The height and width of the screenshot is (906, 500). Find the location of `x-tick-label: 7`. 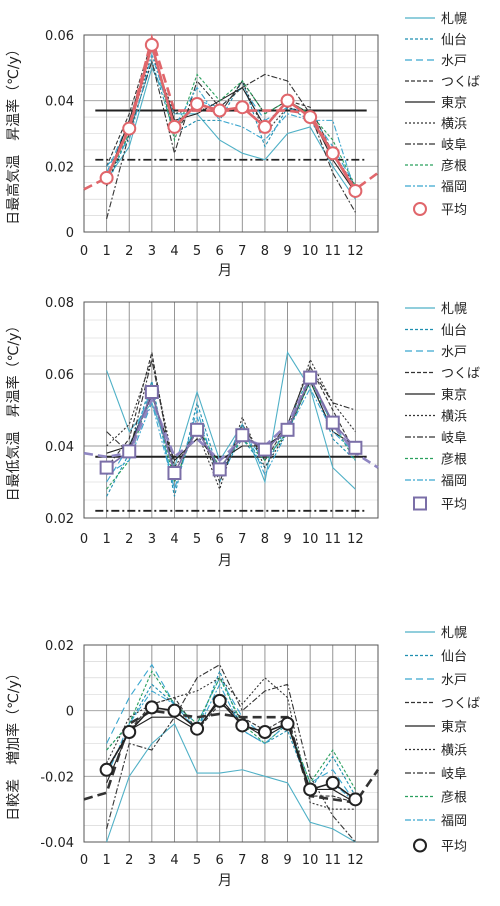

x-tick-label: 7 is located at coordinates (242, 539).